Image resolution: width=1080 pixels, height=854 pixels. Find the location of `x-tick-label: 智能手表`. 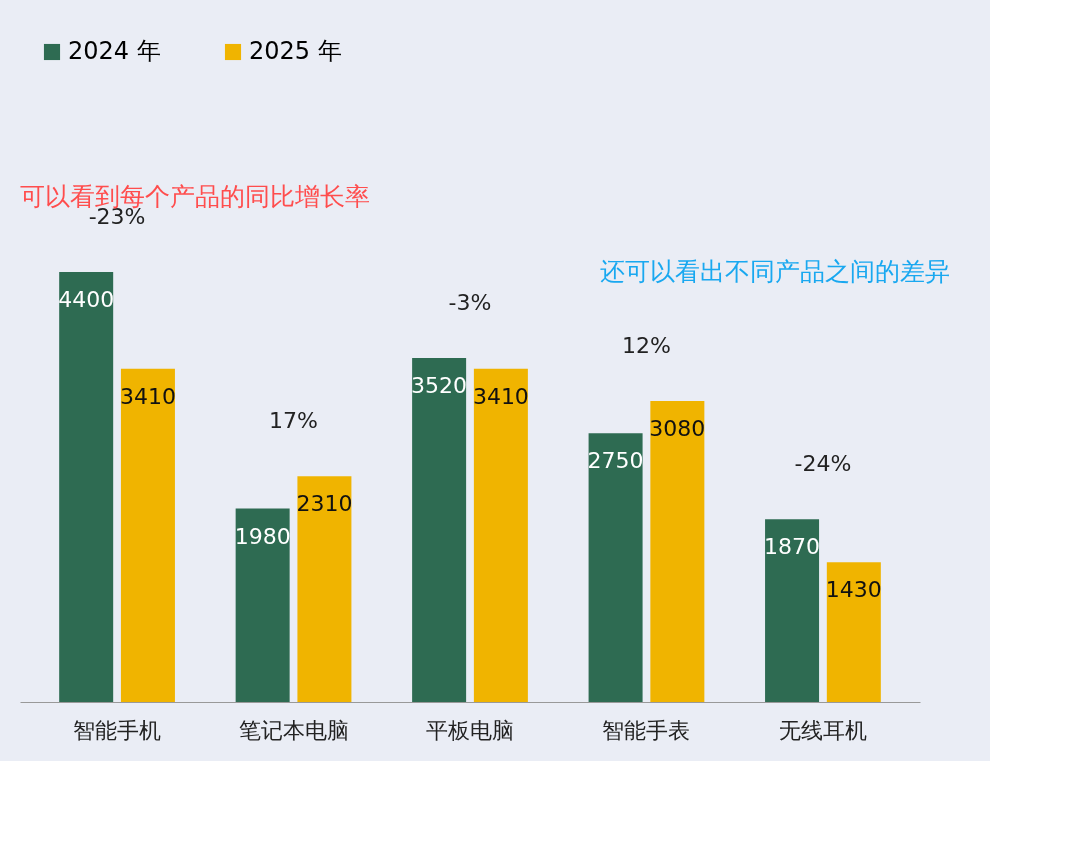

x-tick-label: 智能手表 is located at coordinates (646, 730).